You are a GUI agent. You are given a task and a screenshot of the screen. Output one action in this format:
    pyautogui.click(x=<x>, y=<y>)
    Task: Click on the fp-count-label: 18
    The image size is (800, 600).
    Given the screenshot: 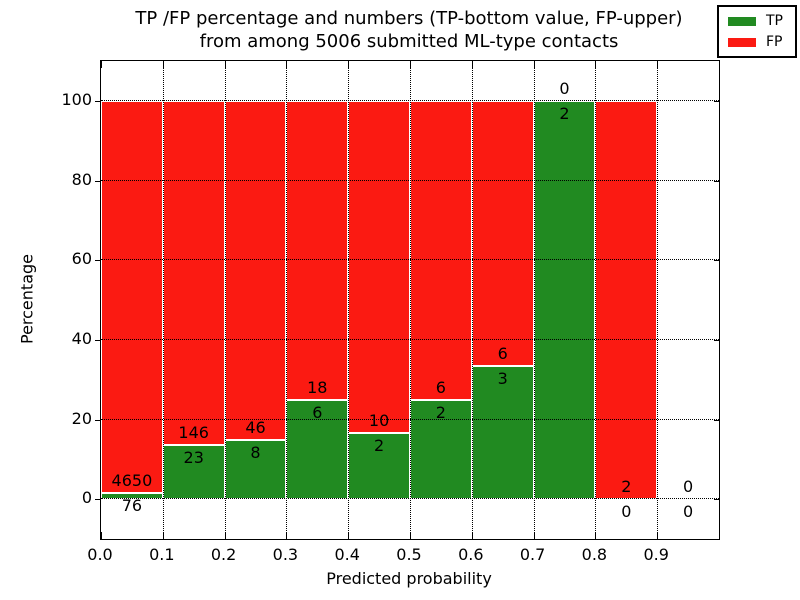 What is the action you would take?
    pyautogui.click(x=317, y=387)
    